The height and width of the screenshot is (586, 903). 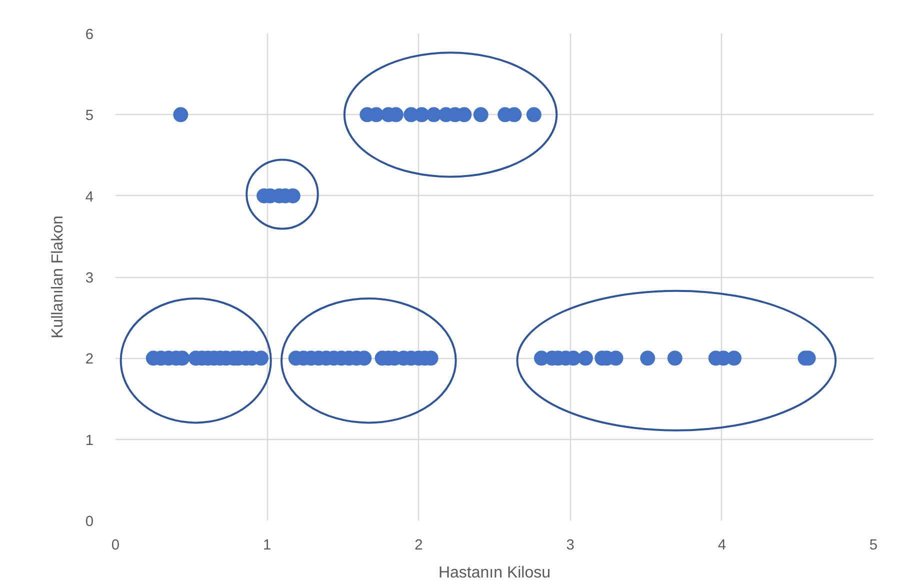 What do you see at coordinates (89, 278) in the screenshot?
I see `y-tick-label: 3` at bounding box center [89, 278].